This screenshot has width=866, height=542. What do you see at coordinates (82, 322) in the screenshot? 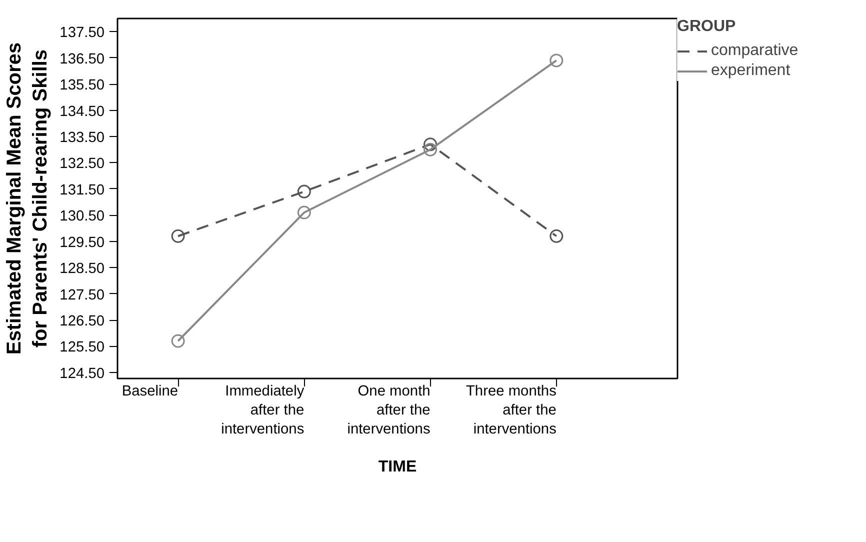
I see `y-tick-label: 126.50` at bounding box center [82, 322].